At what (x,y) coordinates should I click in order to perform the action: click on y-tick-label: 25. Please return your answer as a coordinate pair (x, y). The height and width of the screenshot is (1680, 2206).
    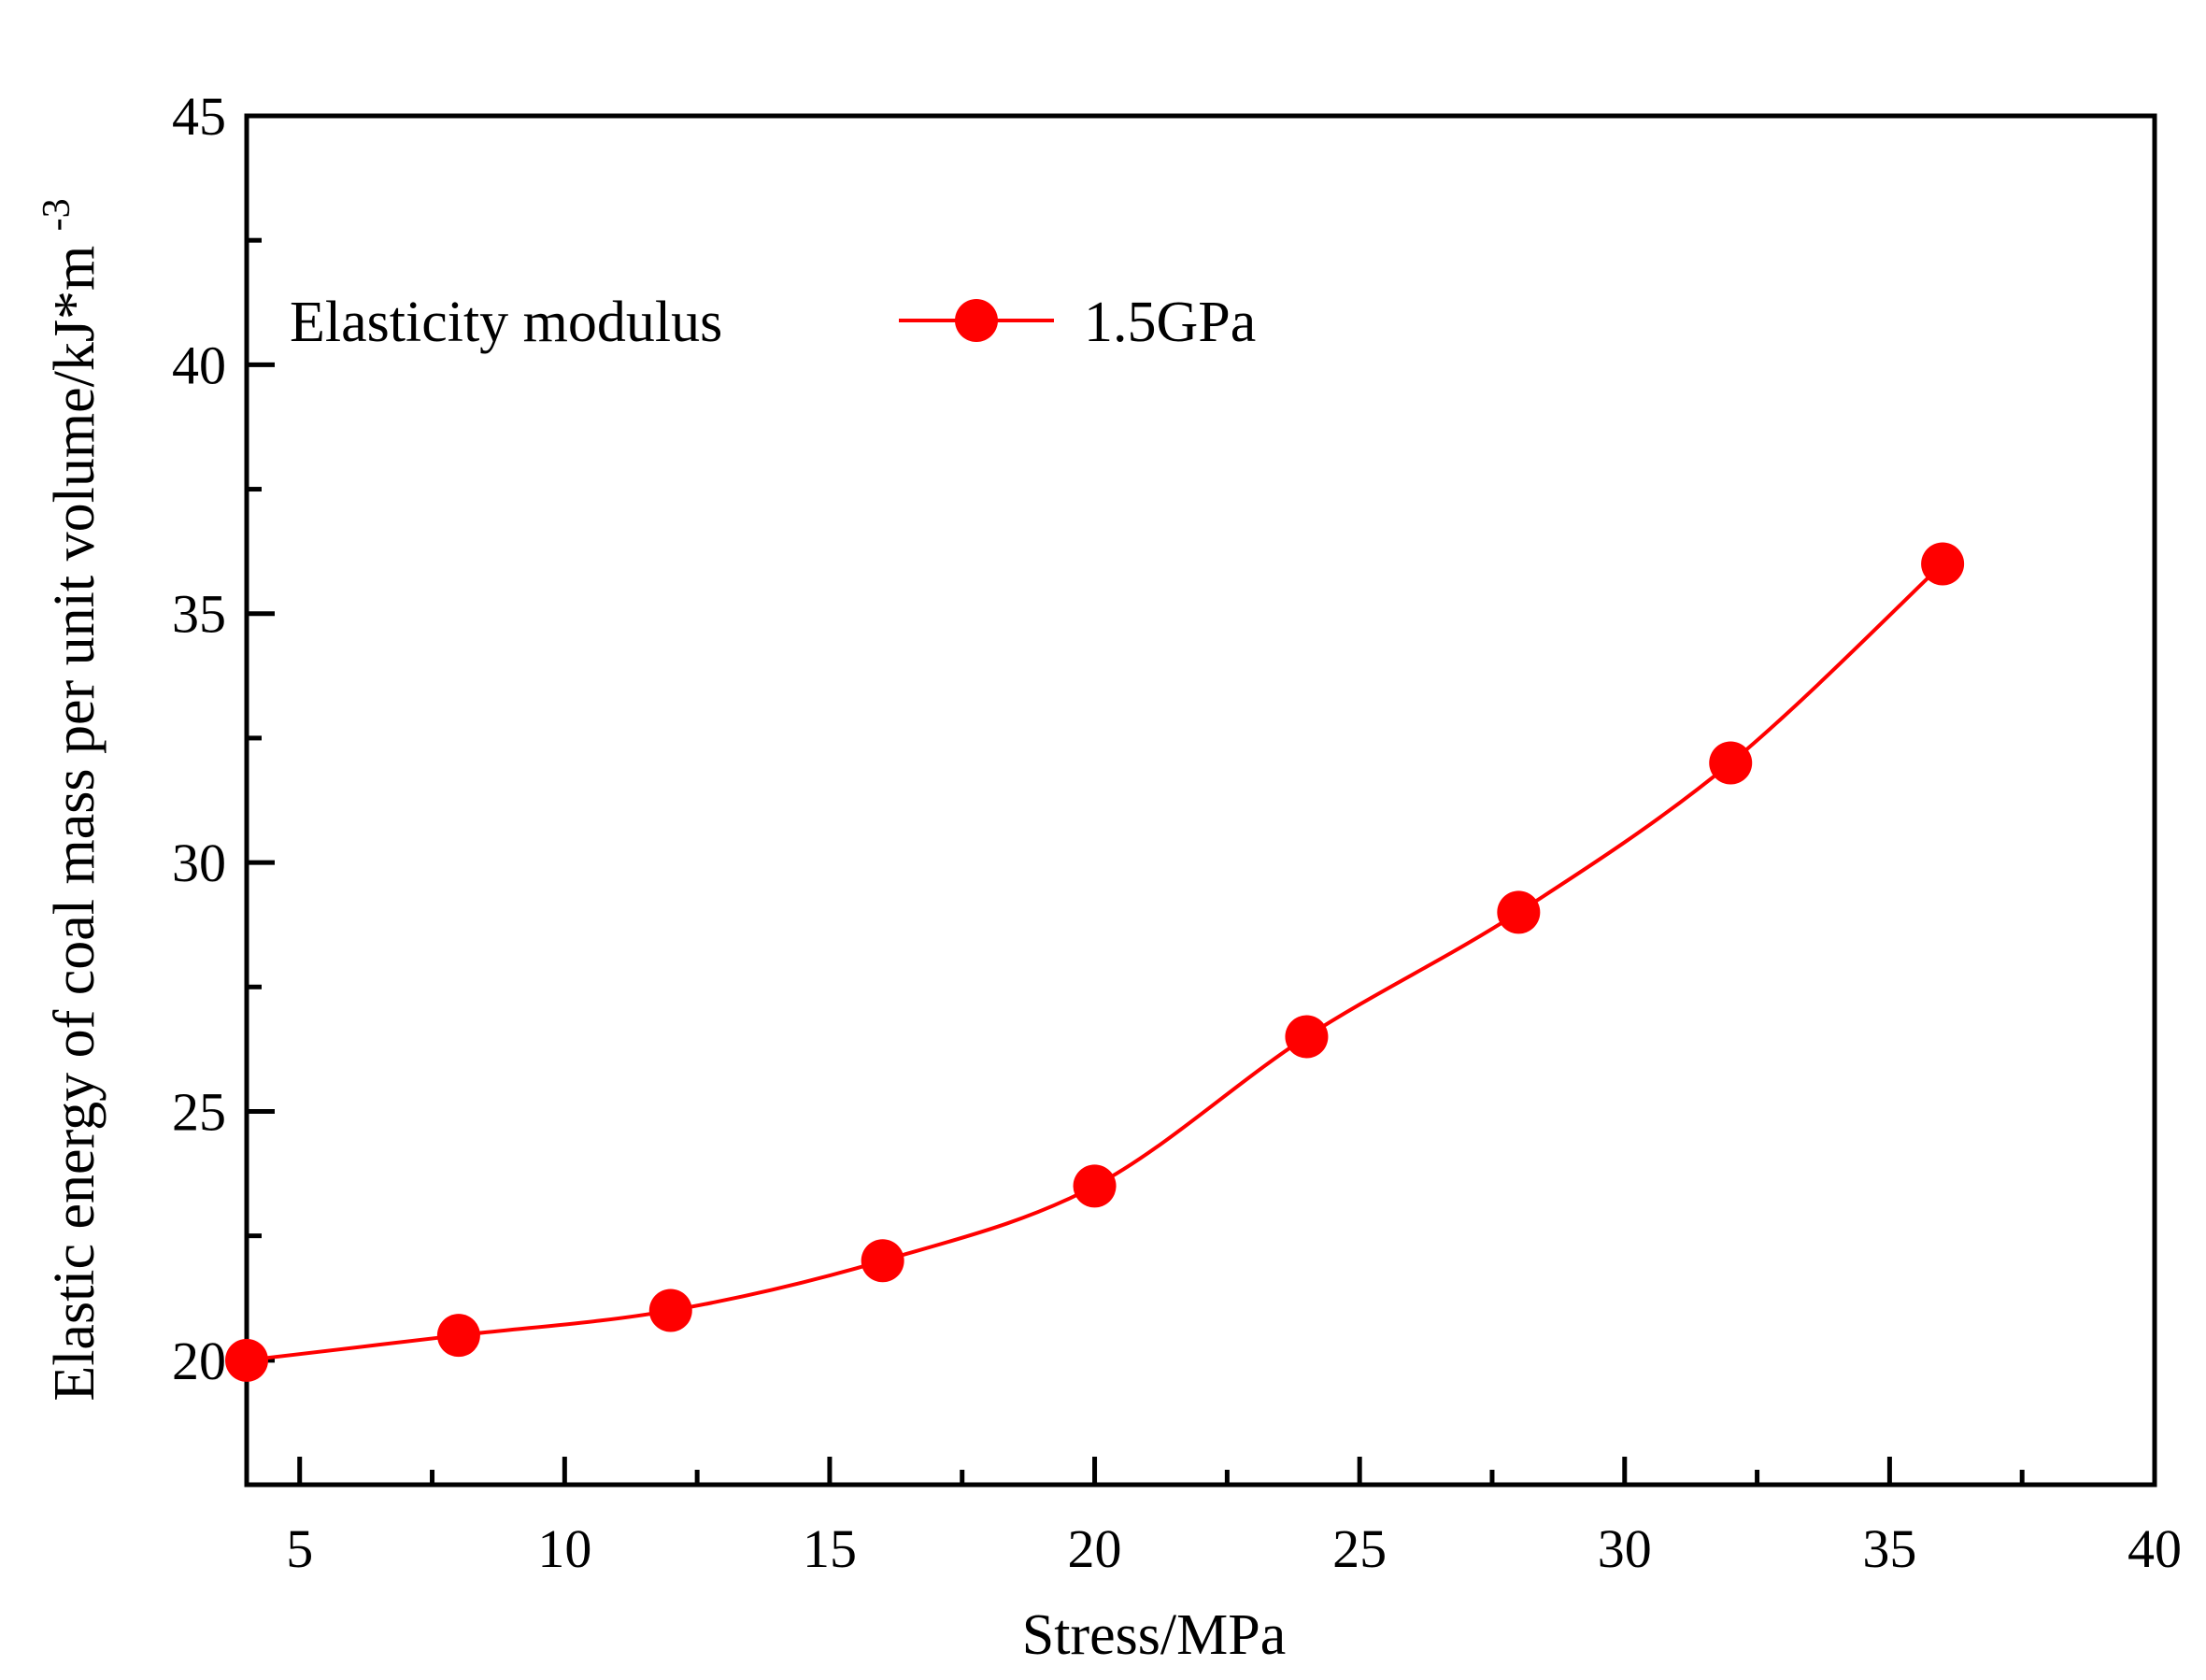
    Looking at the image, I should click on (199, 1111).